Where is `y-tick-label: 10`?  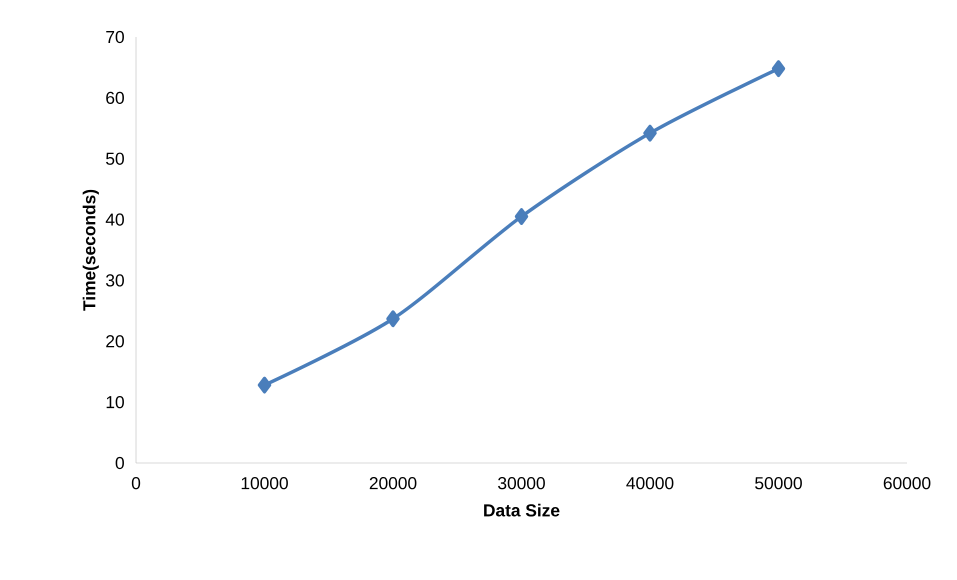 y-tick-label: 10 is located at coordinates (115, 402).